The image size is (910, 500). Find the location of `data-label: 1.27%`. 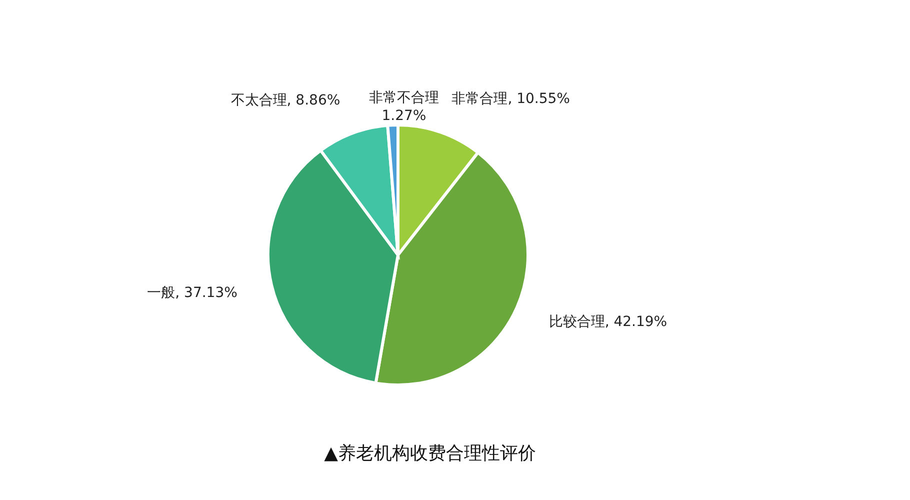

data-label: 1.27% is located at coordinates (404, 116).